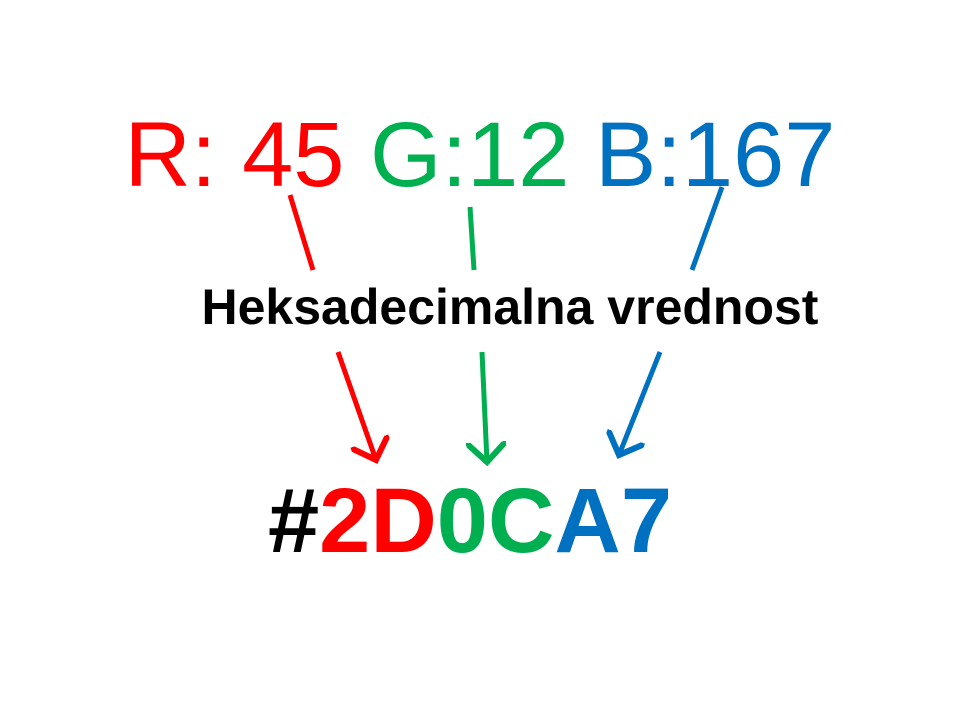 This screenshot has height=720, width=960. Describe the element at coordinates (378, 521) in the screenshot. I see `hex-red: 2D` at that location.